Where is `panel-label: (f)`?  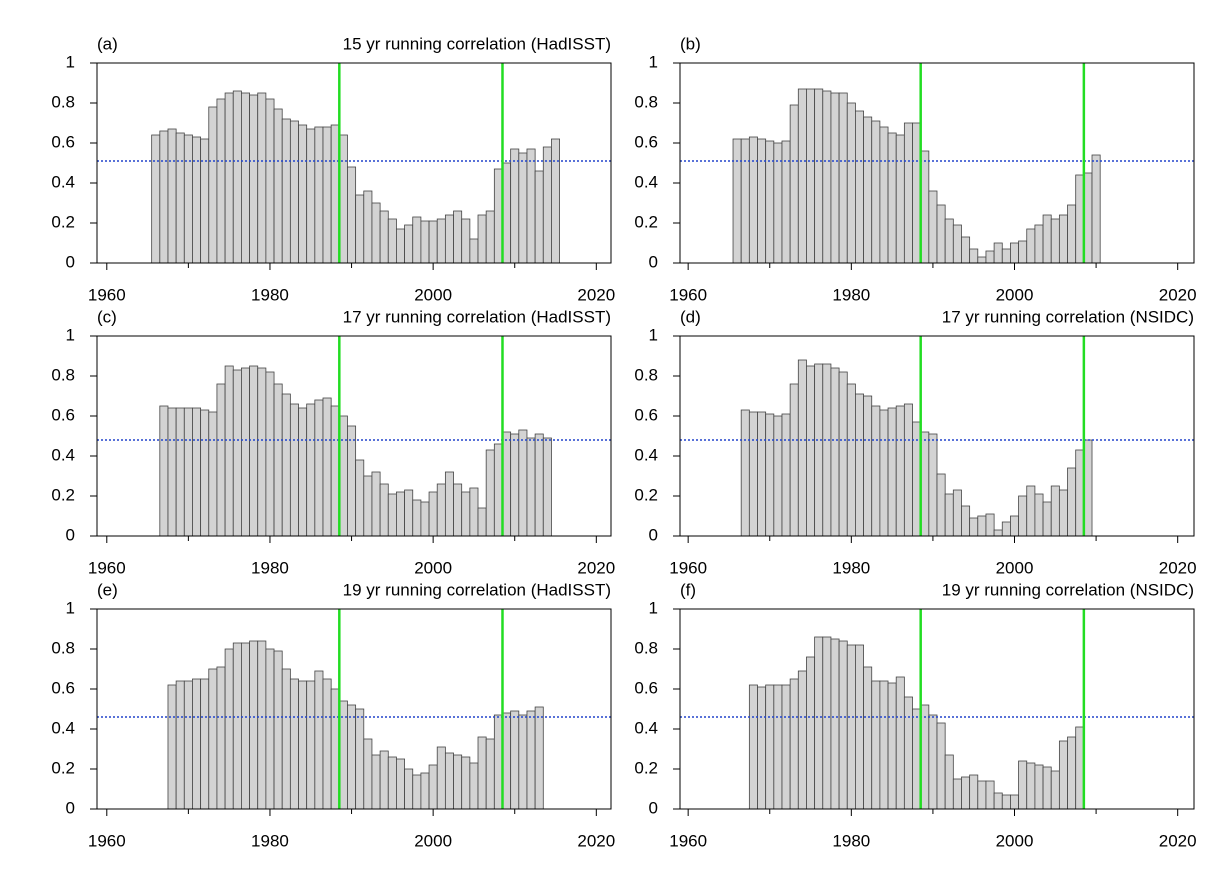
panel-label: (f) is located at coordinates (688, 589).